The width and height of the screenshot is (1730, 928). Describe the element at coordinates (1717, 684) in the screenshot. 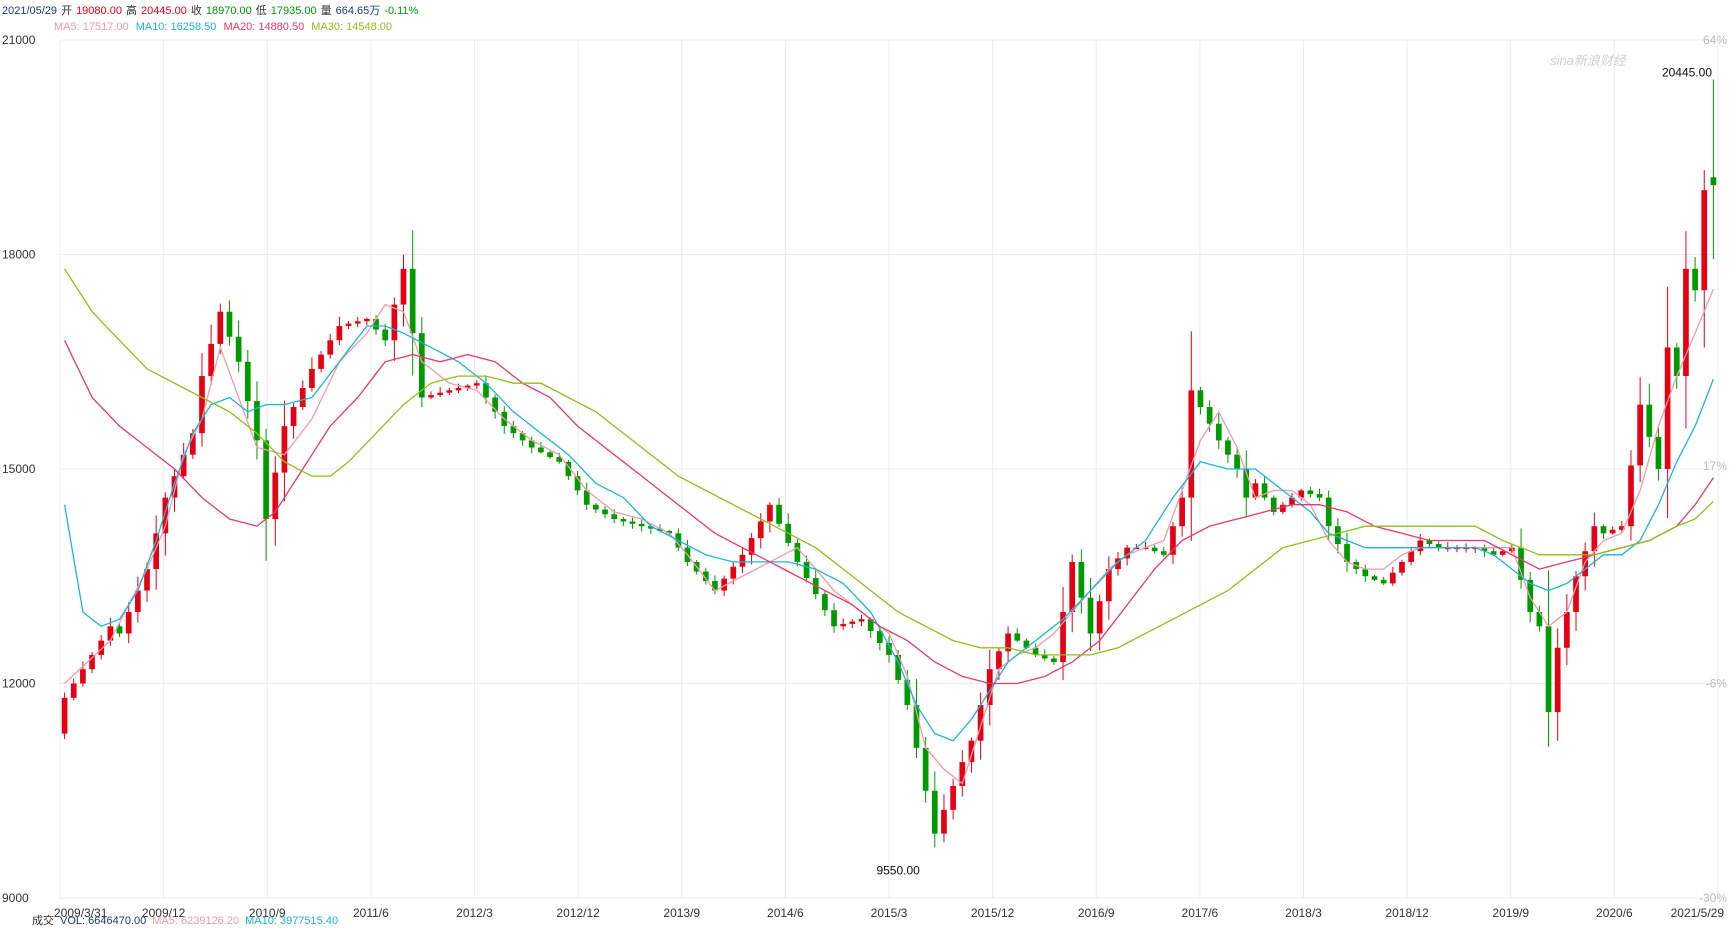

I see `y-axis-right-tick-label: -6%` at that location.